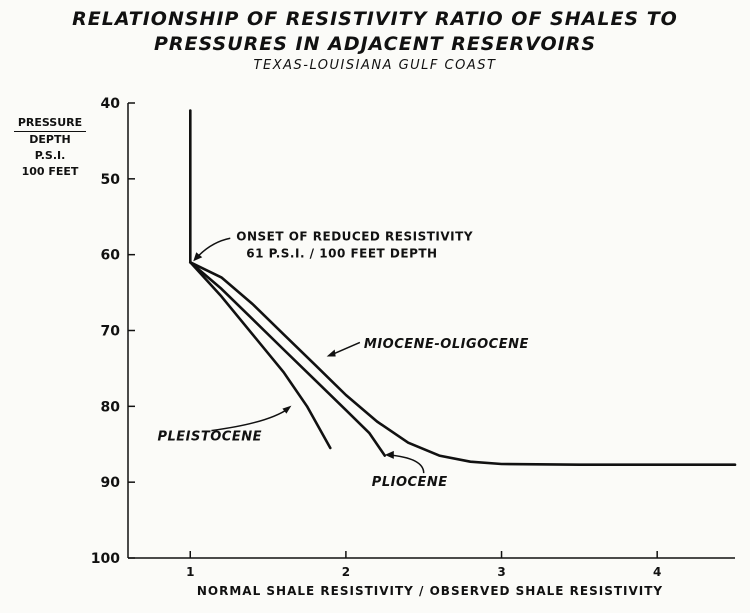 This screenshot has width=750, height=613. What do you see at coordinates (389, 454) in the screenshot?
I see `annotation-pliocene-arrowhead` at bounding box center [389, 454].